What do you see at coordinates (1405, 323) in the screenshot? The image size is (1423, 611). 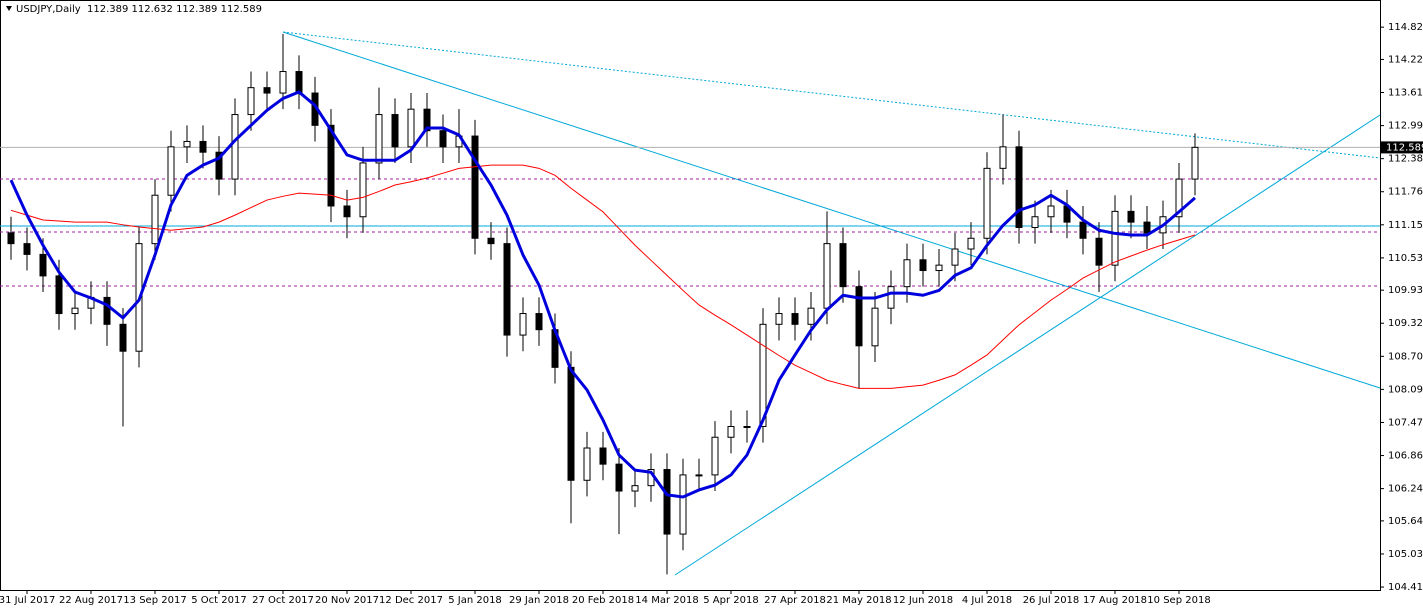 I see `y-tick-label: 109.320` at bounding box center [1405, 323].